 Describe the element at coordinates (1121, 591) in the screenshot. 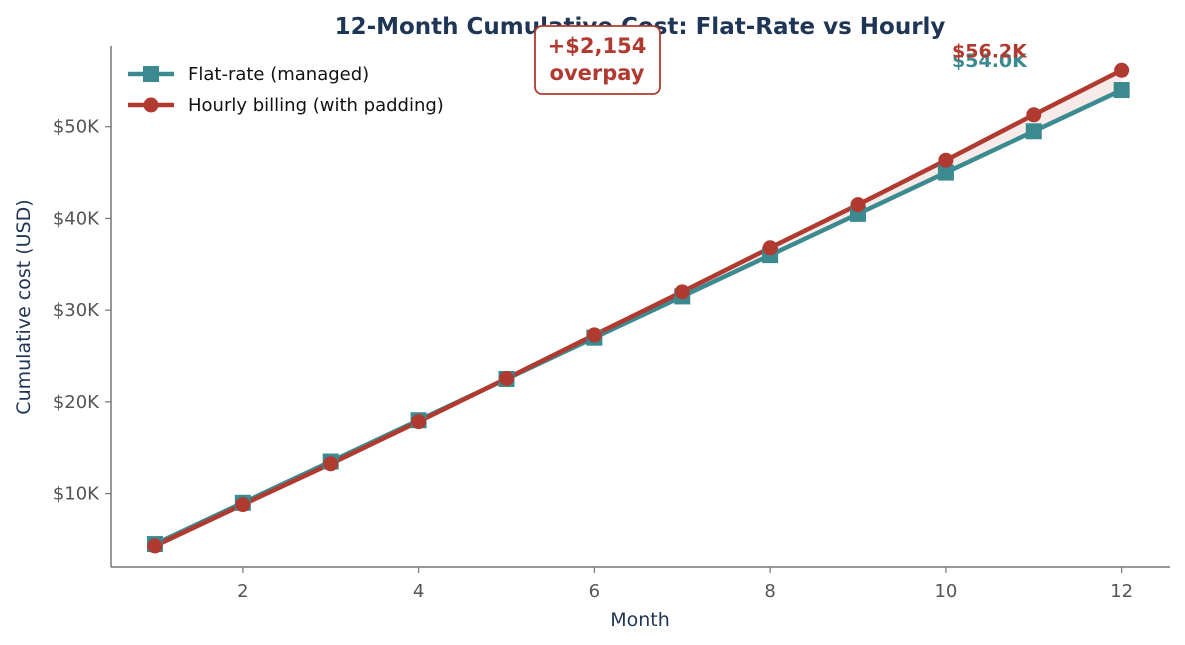

I see `x-tick-label: 12` at that location.